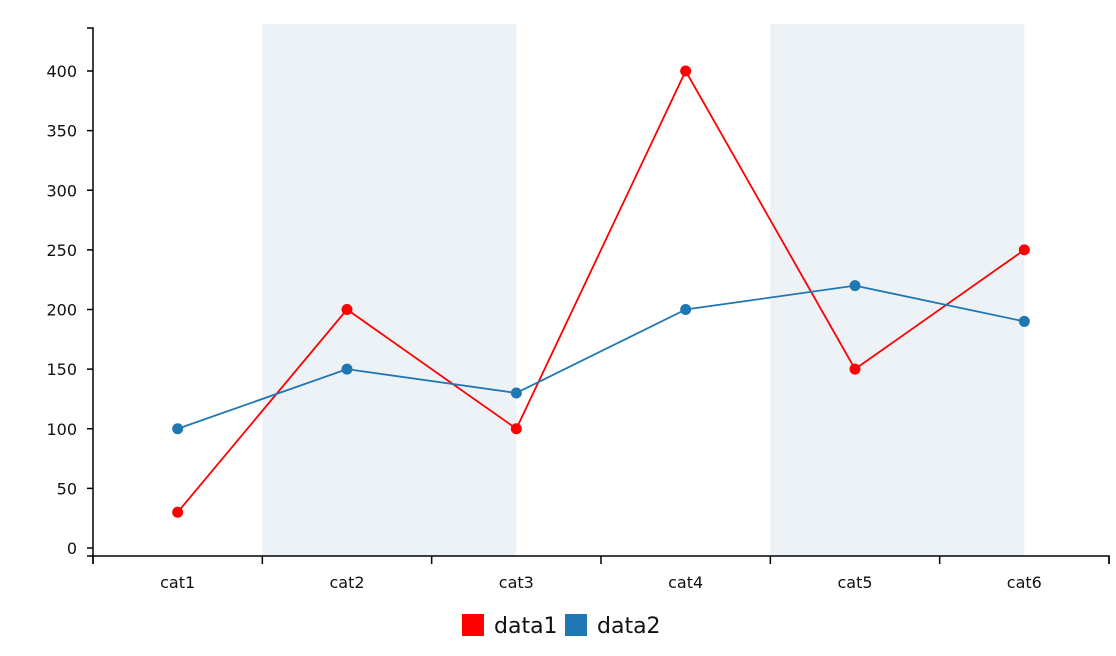 The height and width of the screenshot is (656, 1116). What do you see at coordinates (516, 582) in the screenshot?
I see `x-tick-label: cat3` at bounding box center [516, 582].